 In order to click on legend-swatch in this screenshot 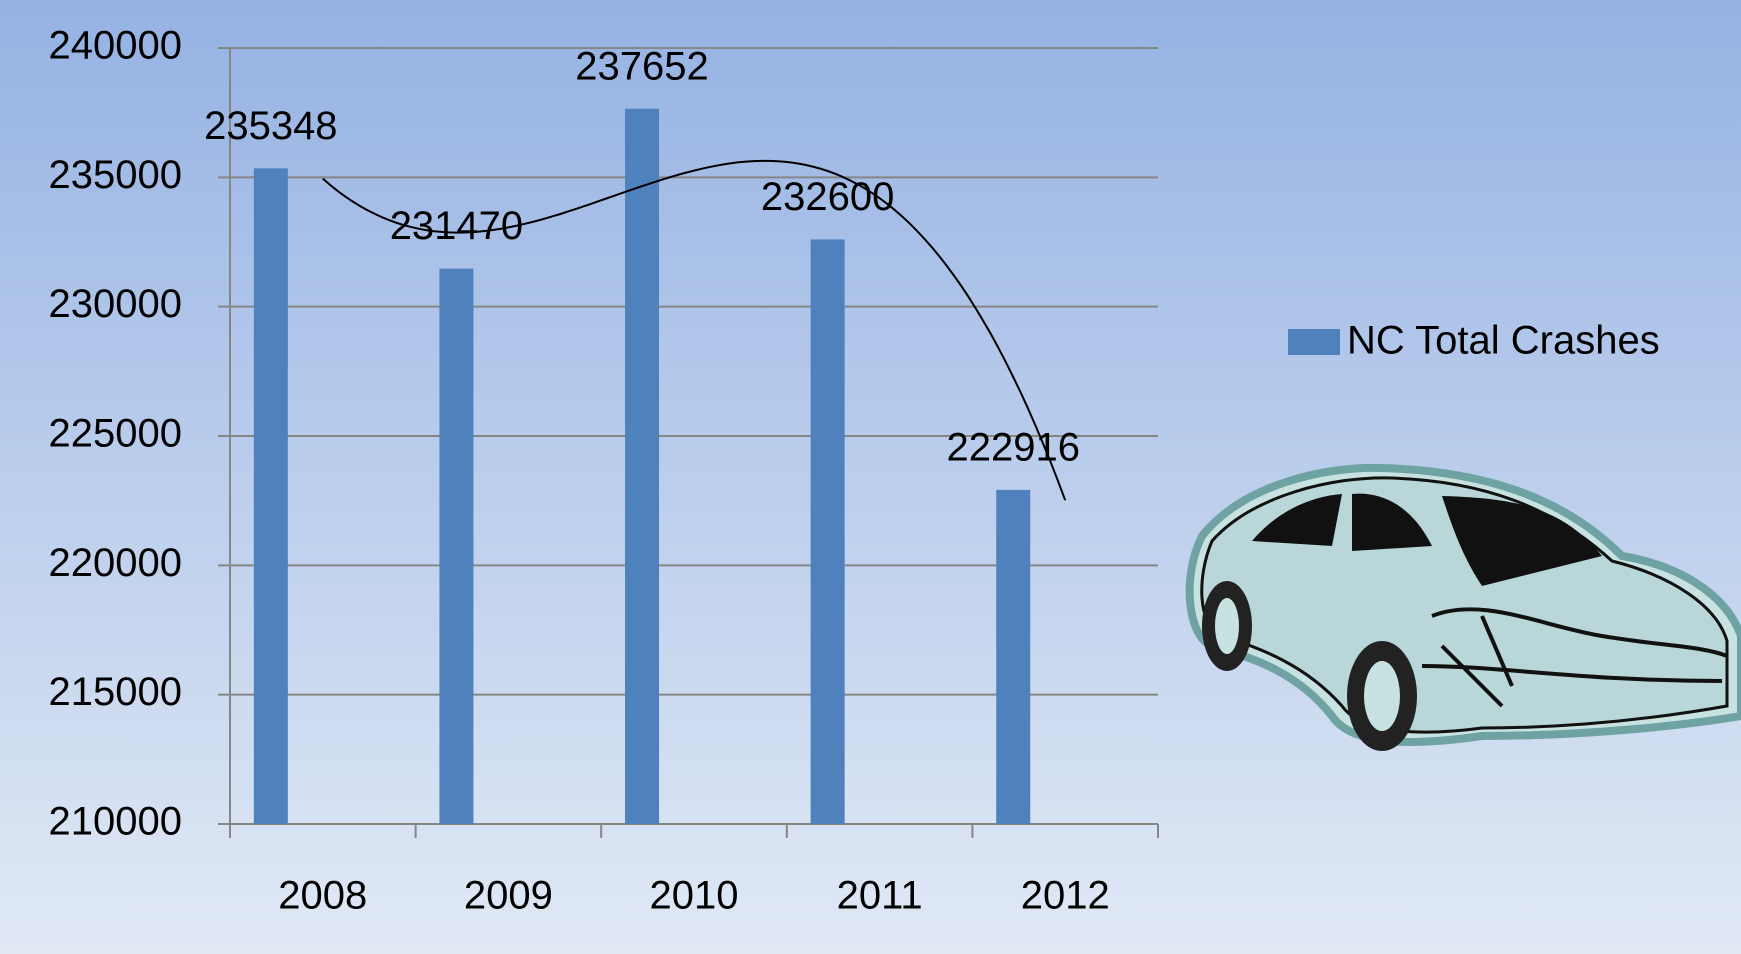, I will do `click(1314, 342)`.